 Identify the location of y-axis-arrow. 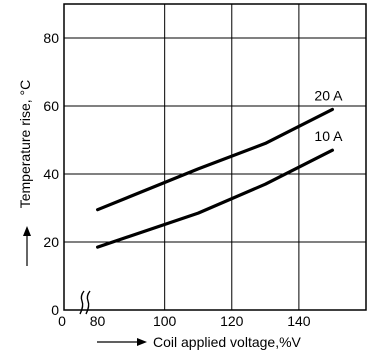
(27, 246).